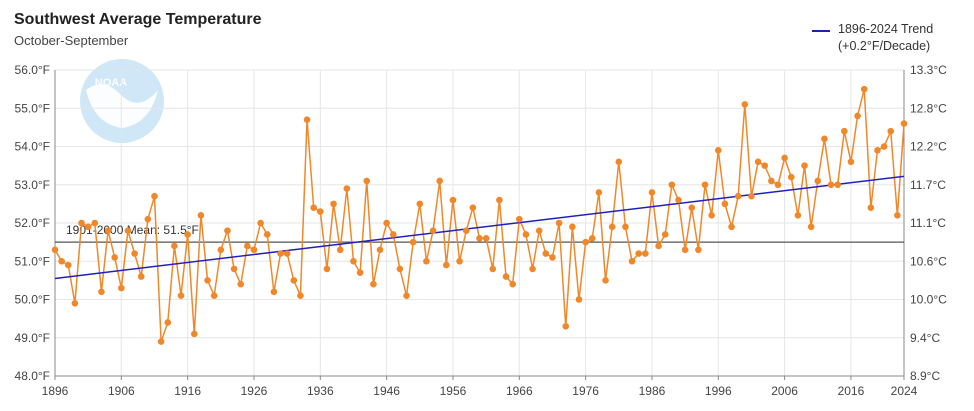 The image size is (974, 411). I want to click on mean-label: 1901-2000 Mean: 51.5°F, so click(132, 230).